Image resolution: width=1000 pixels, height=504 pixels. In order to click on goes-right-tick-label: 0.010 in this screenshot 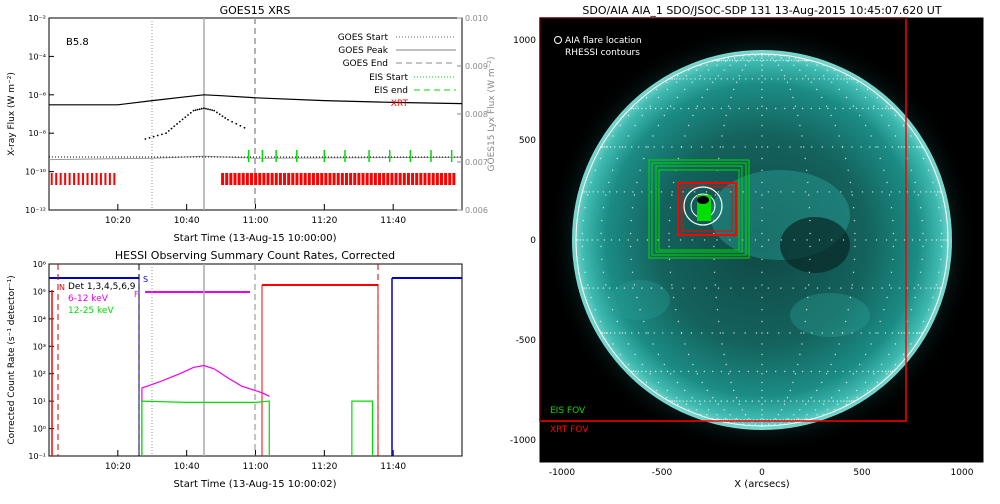, I will do `click(476, 18)`.